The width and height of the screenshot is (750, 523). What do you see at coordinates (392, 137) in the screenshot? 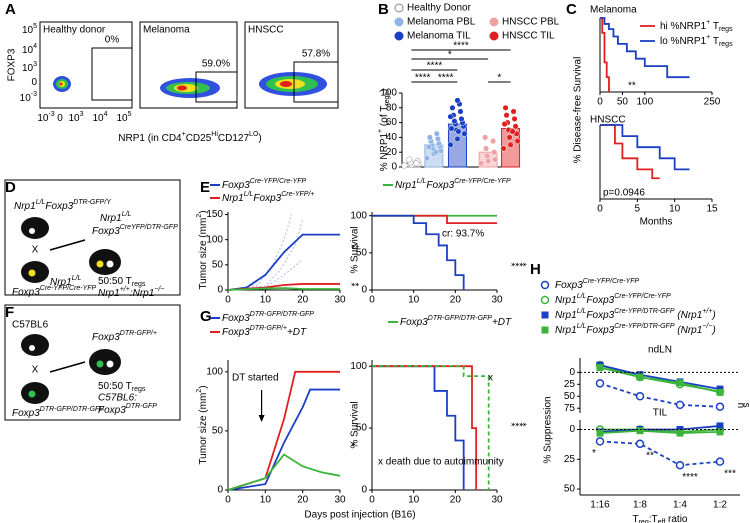
I see `y-tick-label: 40` at bounding box center [392, 137].